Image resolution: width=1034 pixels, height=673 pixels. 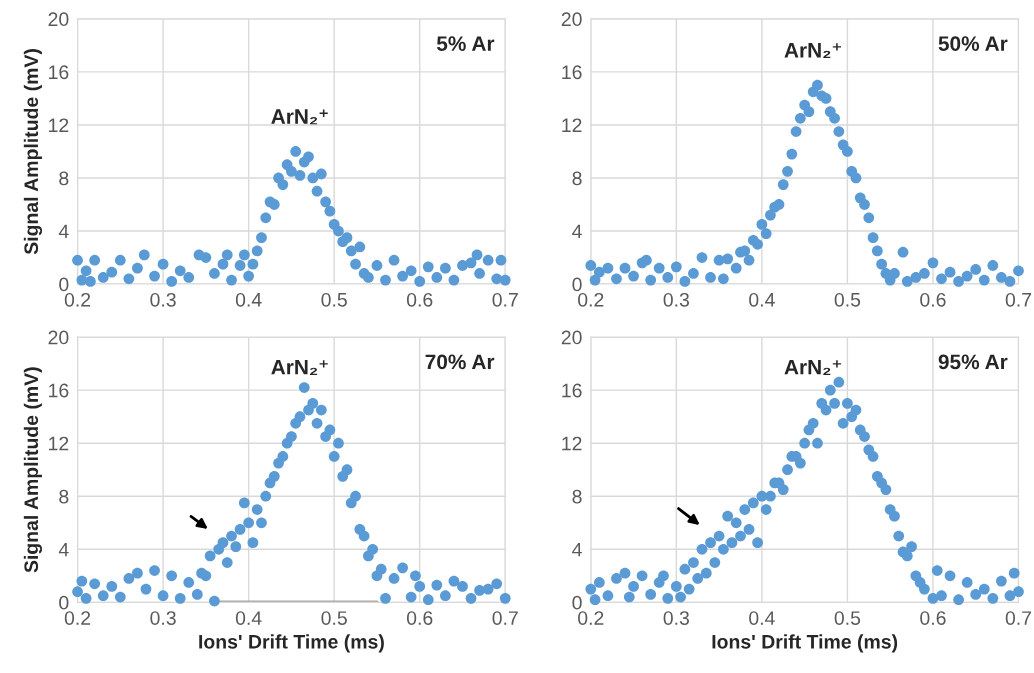 I want to click on annotation: 95% Ar, so click(x=973, y=362).